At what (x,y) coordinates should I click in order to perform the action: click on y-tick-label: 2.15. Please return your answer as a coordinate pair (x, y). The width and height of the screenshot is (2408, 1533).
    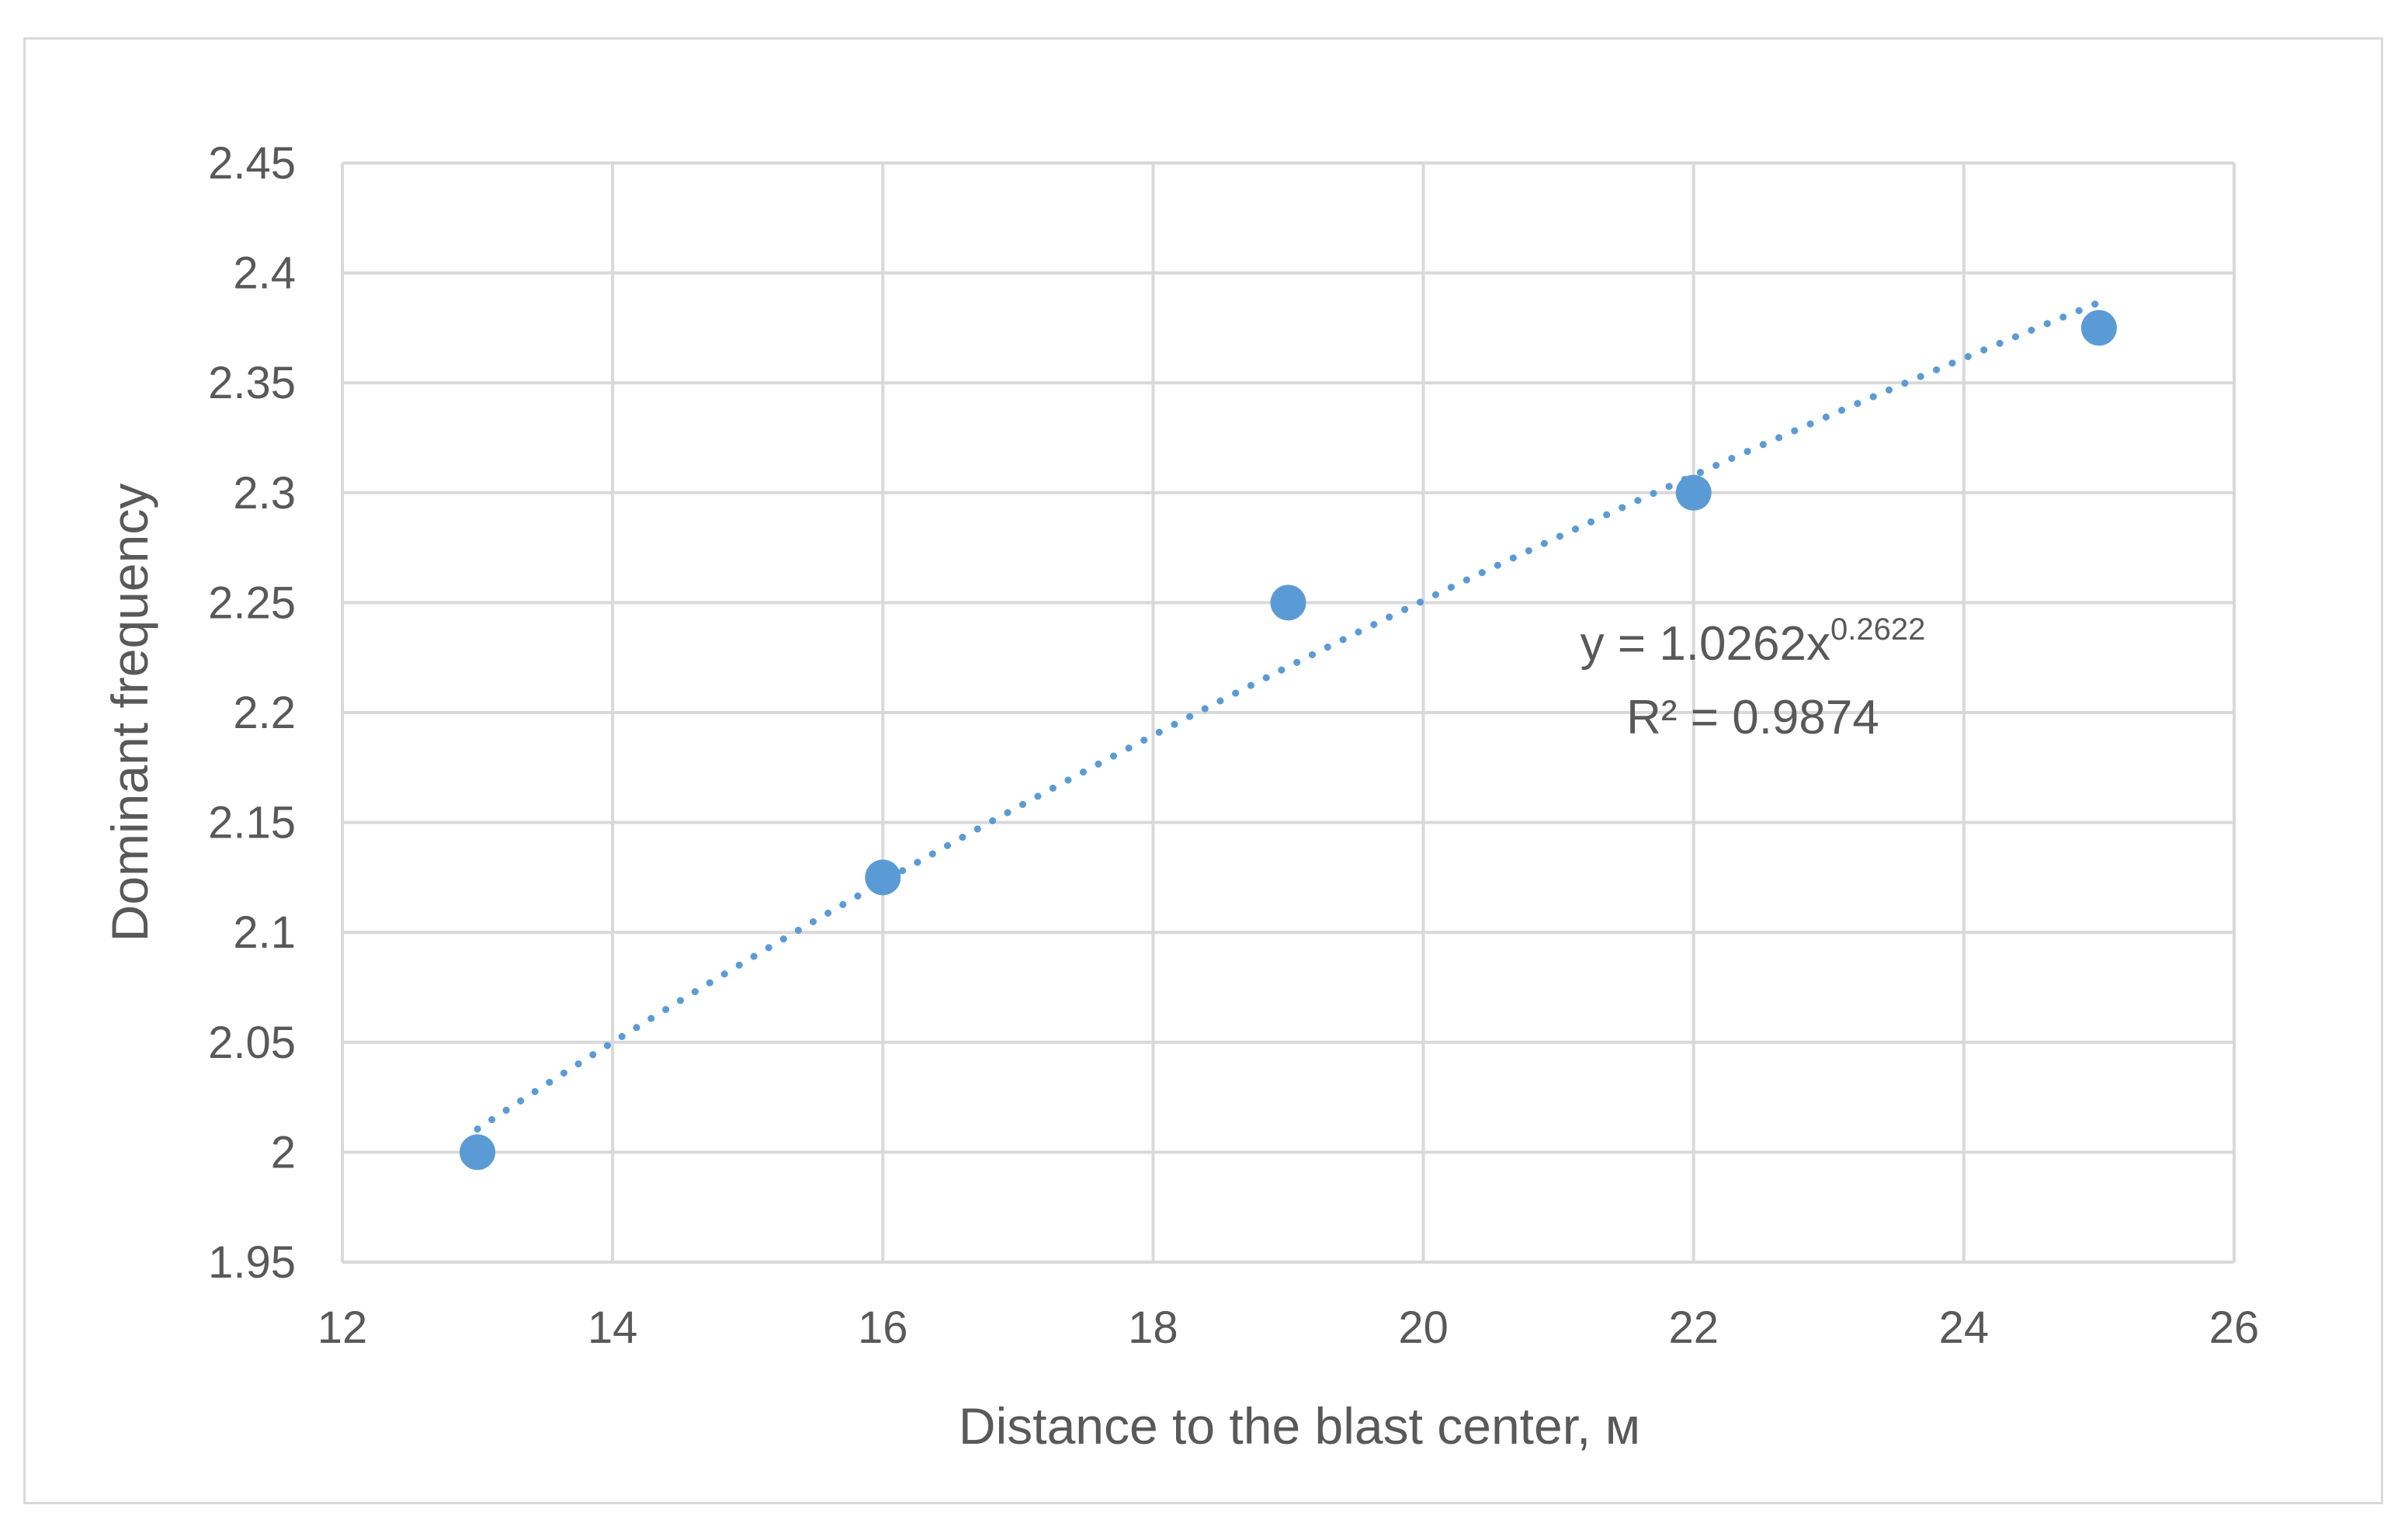
    Looking at the image, I should click on (252, 823).